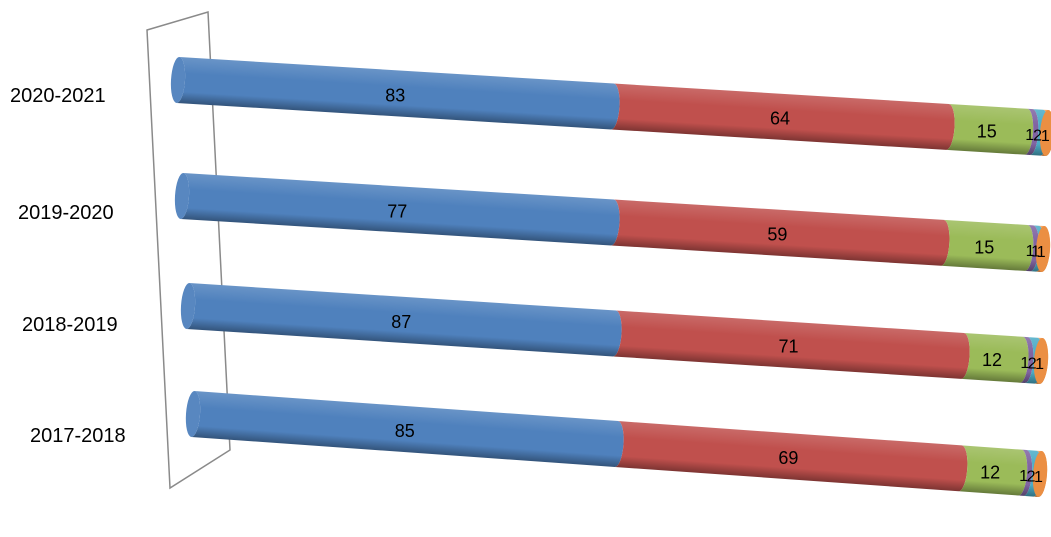 This screenshot has height=537, width=1051. I want to click on data-label-s6-2020-2021: 1, so click(1045, 136).